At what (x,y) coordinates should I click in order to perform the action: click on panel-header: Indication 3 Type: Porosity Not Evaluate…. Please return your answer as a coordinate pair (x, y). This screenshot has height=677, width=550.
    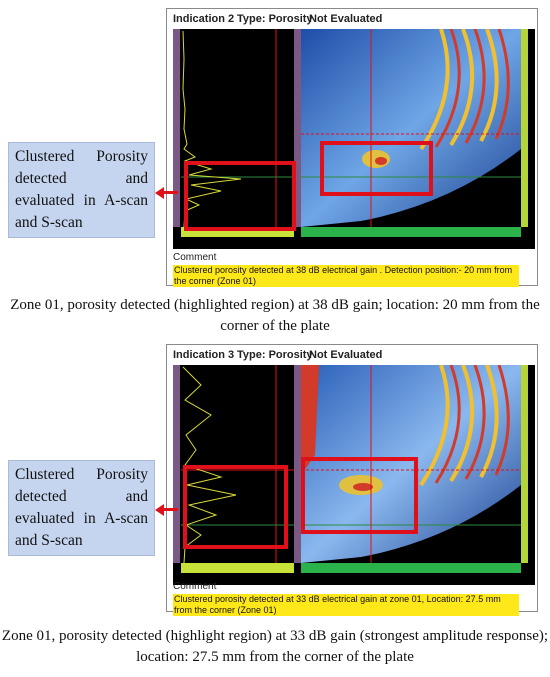
    Looking at the image, I should click on (352, 355).